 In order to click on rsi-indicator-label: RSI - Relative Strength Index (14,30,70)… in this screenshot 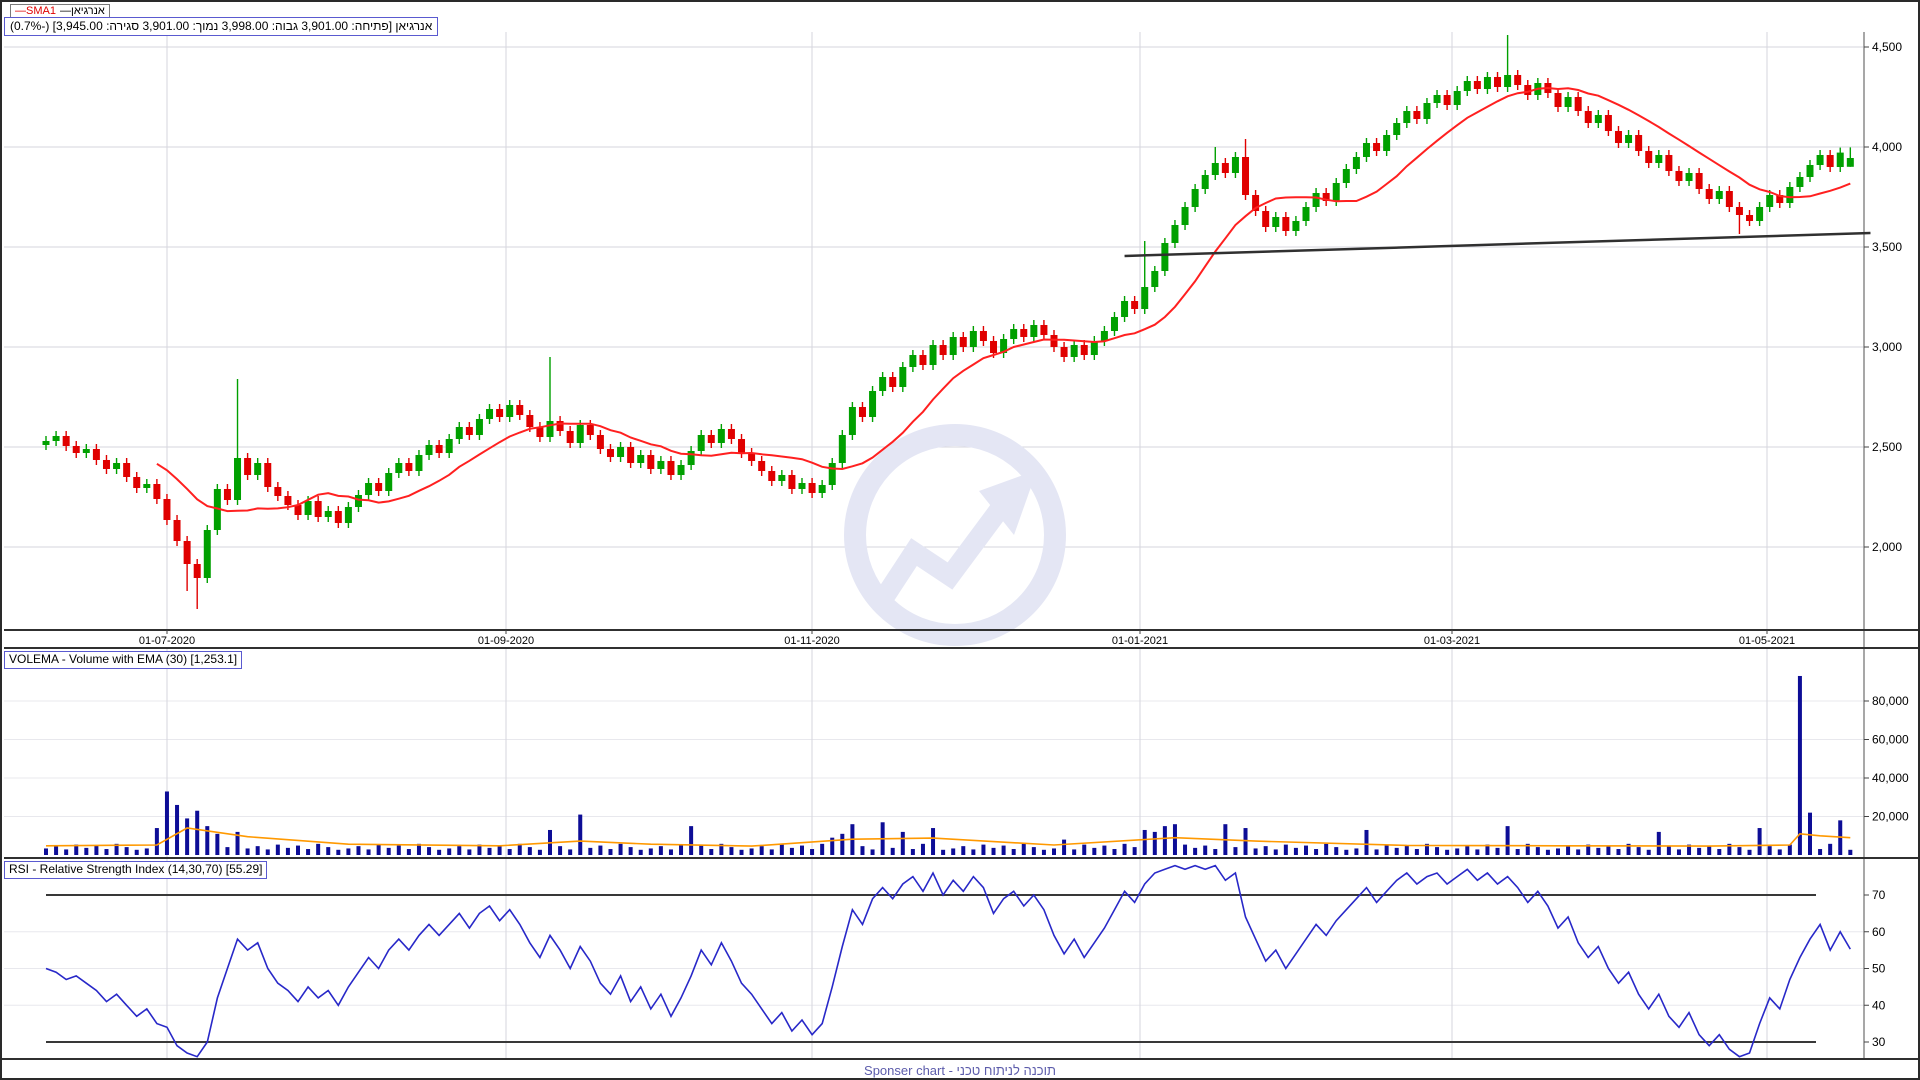, I will do `click(136, 870)`.